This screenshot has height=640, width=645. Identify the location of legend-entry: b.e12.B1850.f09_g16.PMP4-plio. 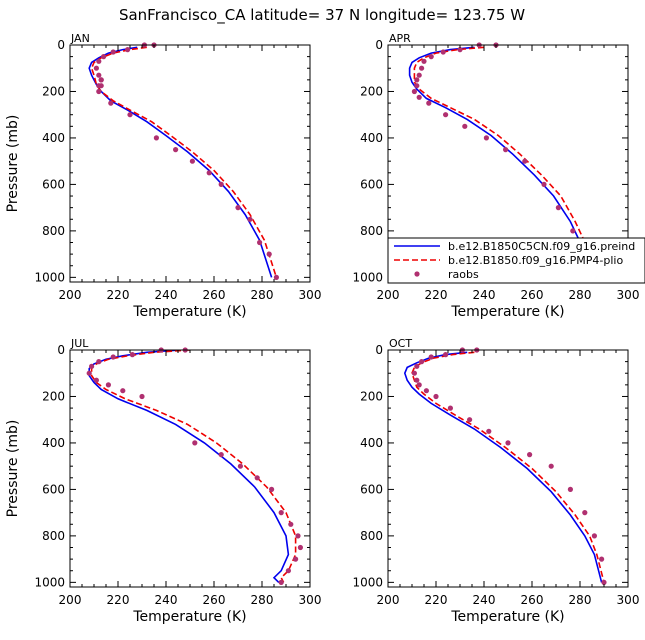
(535, 260).